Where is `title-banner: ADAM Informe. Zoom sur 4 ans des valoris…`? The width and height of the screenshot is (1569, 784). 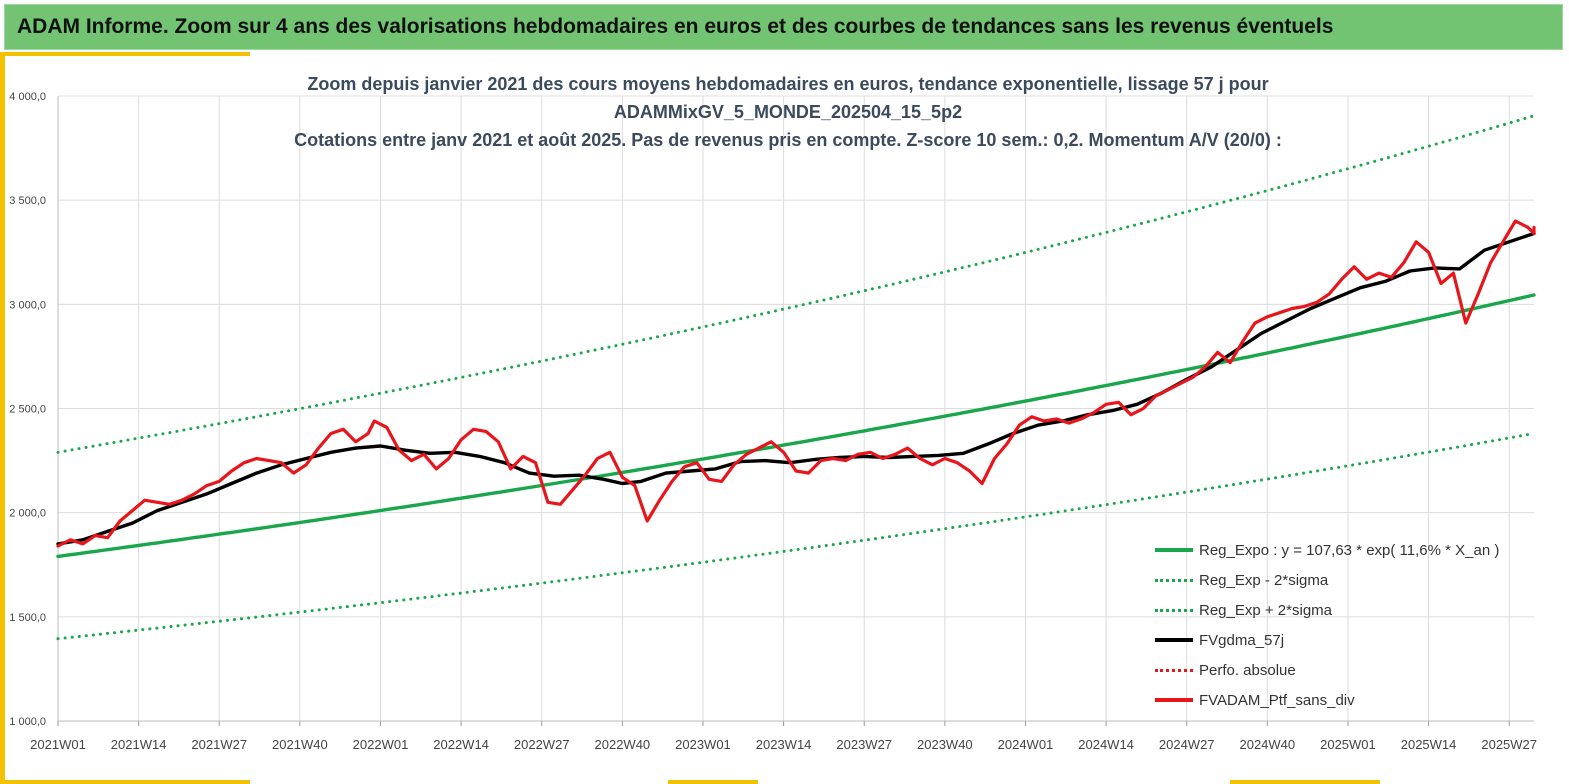 title-banner: ADAM Informe. Zoom sur 4 ans des valoris… is located at coordinates (783, 27).